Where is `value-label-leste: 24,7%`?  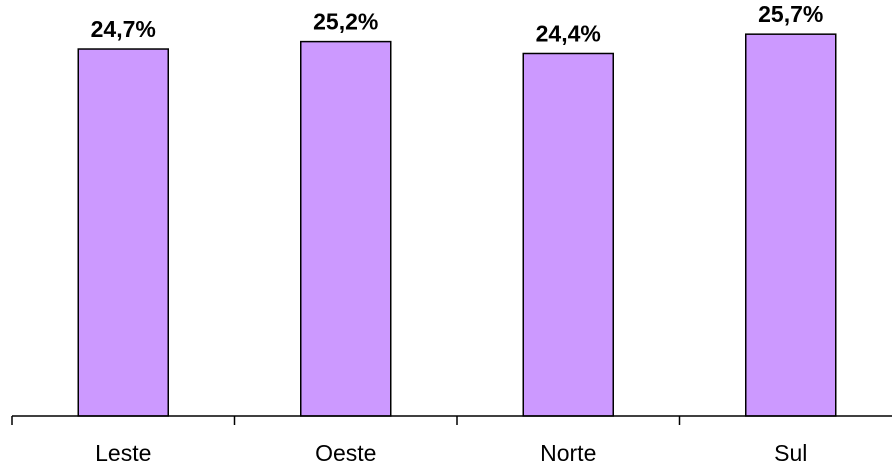 value-label-leste: 24,7% is located at coordinates (123, 29).